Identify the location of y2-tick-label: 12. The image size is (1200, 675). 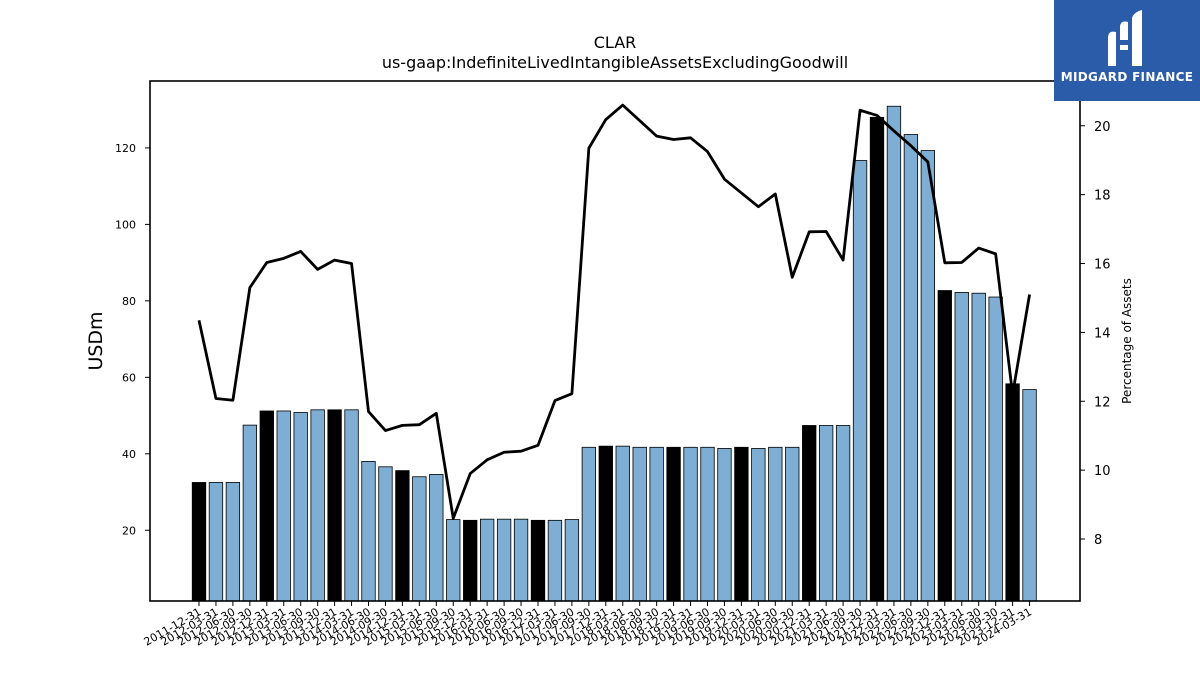
(1102, 402).